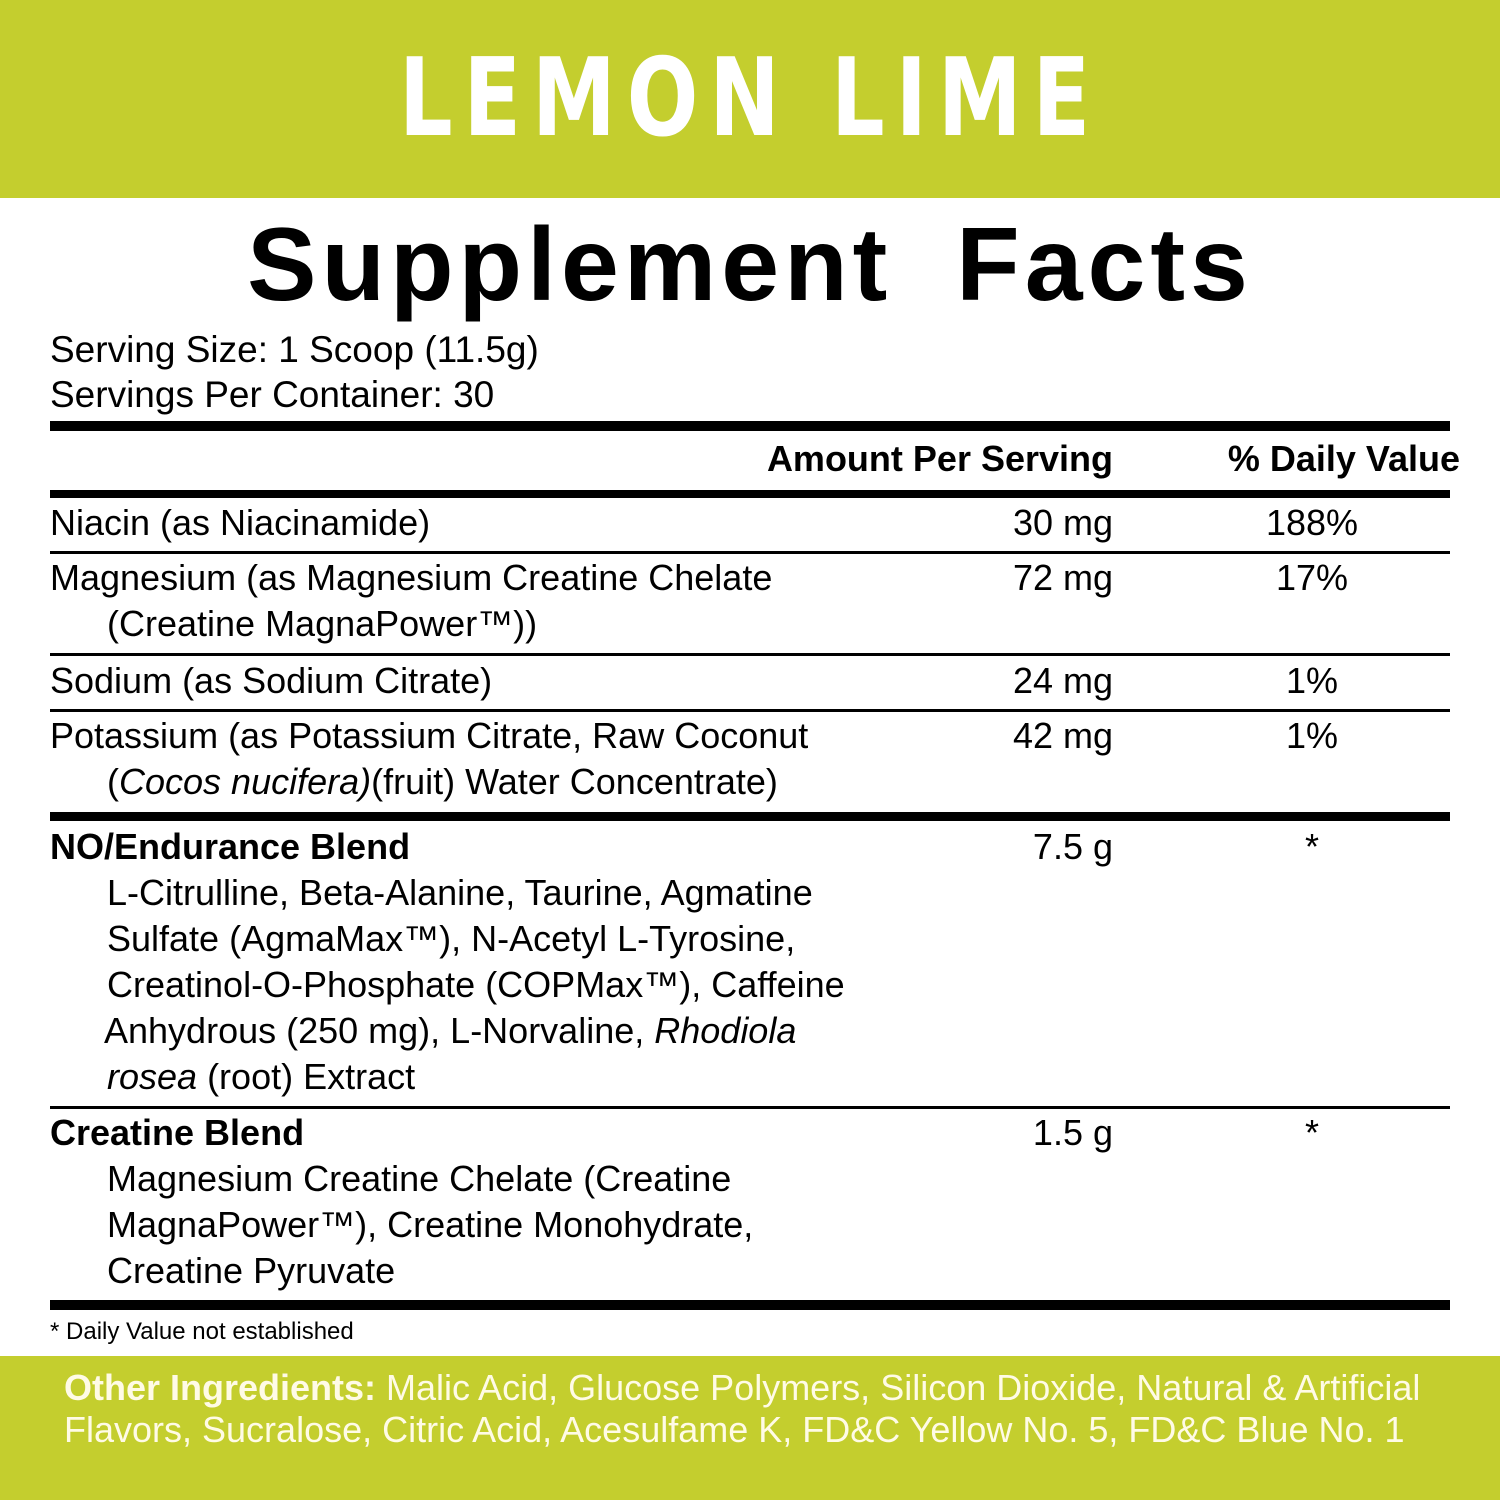  I want to click on nutrient-amount: 24 mg, so click(1062, 680).